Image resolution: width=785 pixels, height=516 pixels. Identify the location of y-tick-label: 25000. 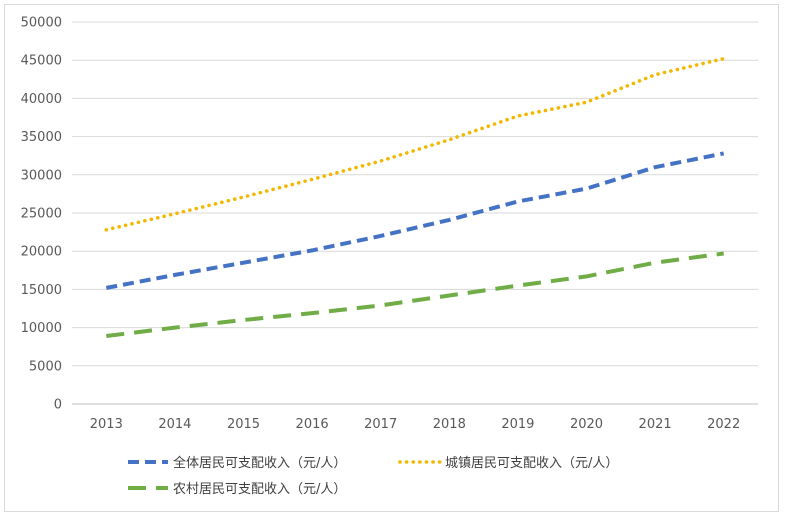
(41, 214).